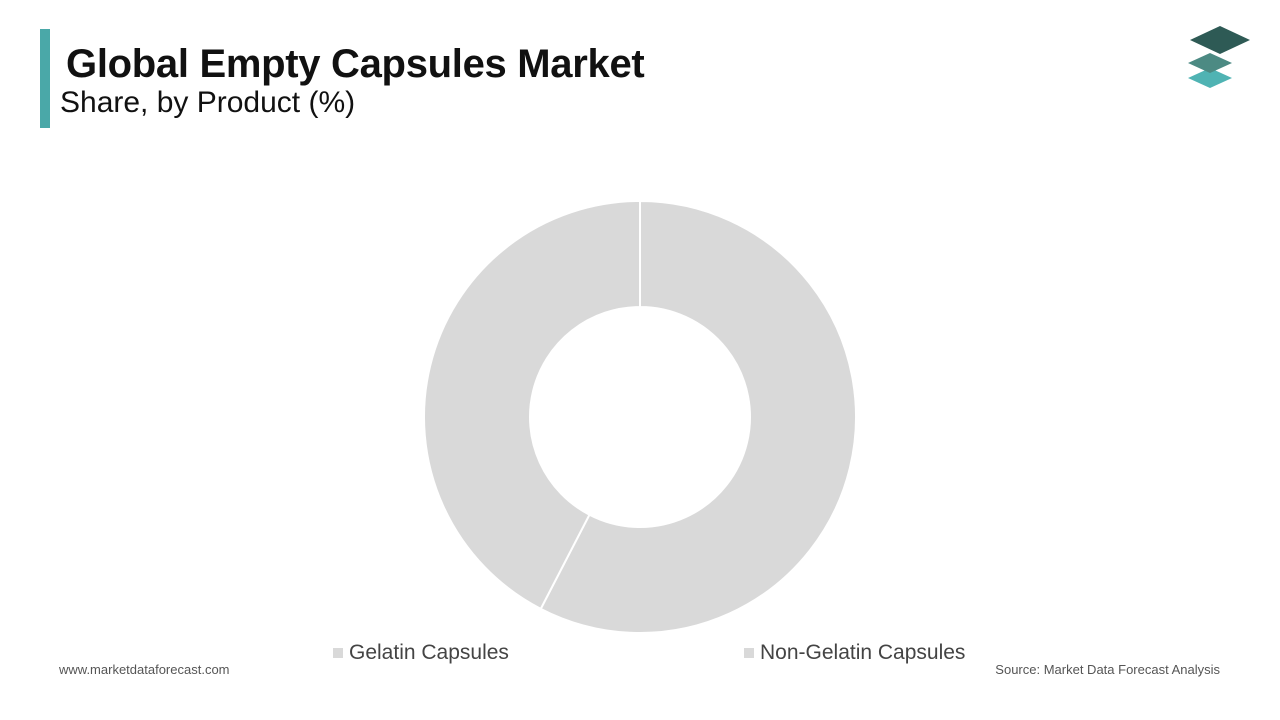 The image size is (1280, 720). I want to click on logo-layer-middle, so click(1210, 63).